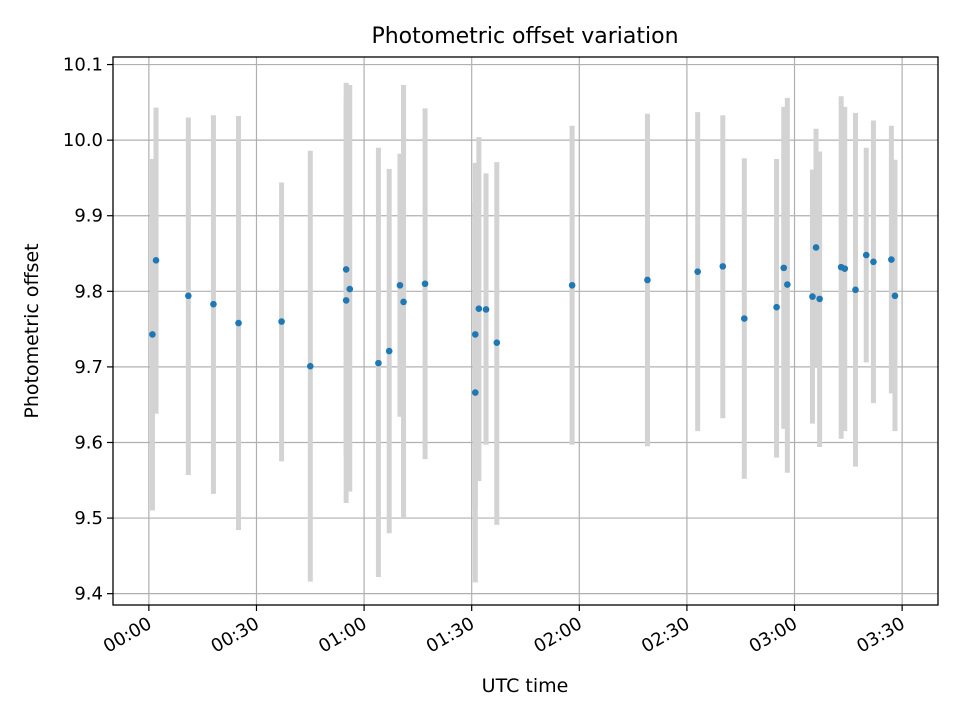 The width and height of the screenshot is (960, 720). Describe the element at coordinates (88, 594) in the screenshot. I see `y-tick-label: 9.4` at that location.